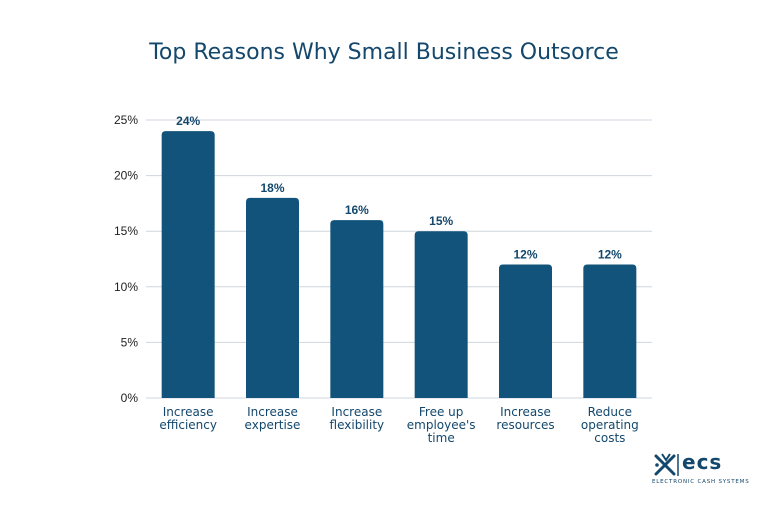 The height and width of the screenshot is (512, 768). What do you see at coordinates (130, 342) in the screenshot?
I see `y-tick-label: 5%` at bounding box center [130, 342].